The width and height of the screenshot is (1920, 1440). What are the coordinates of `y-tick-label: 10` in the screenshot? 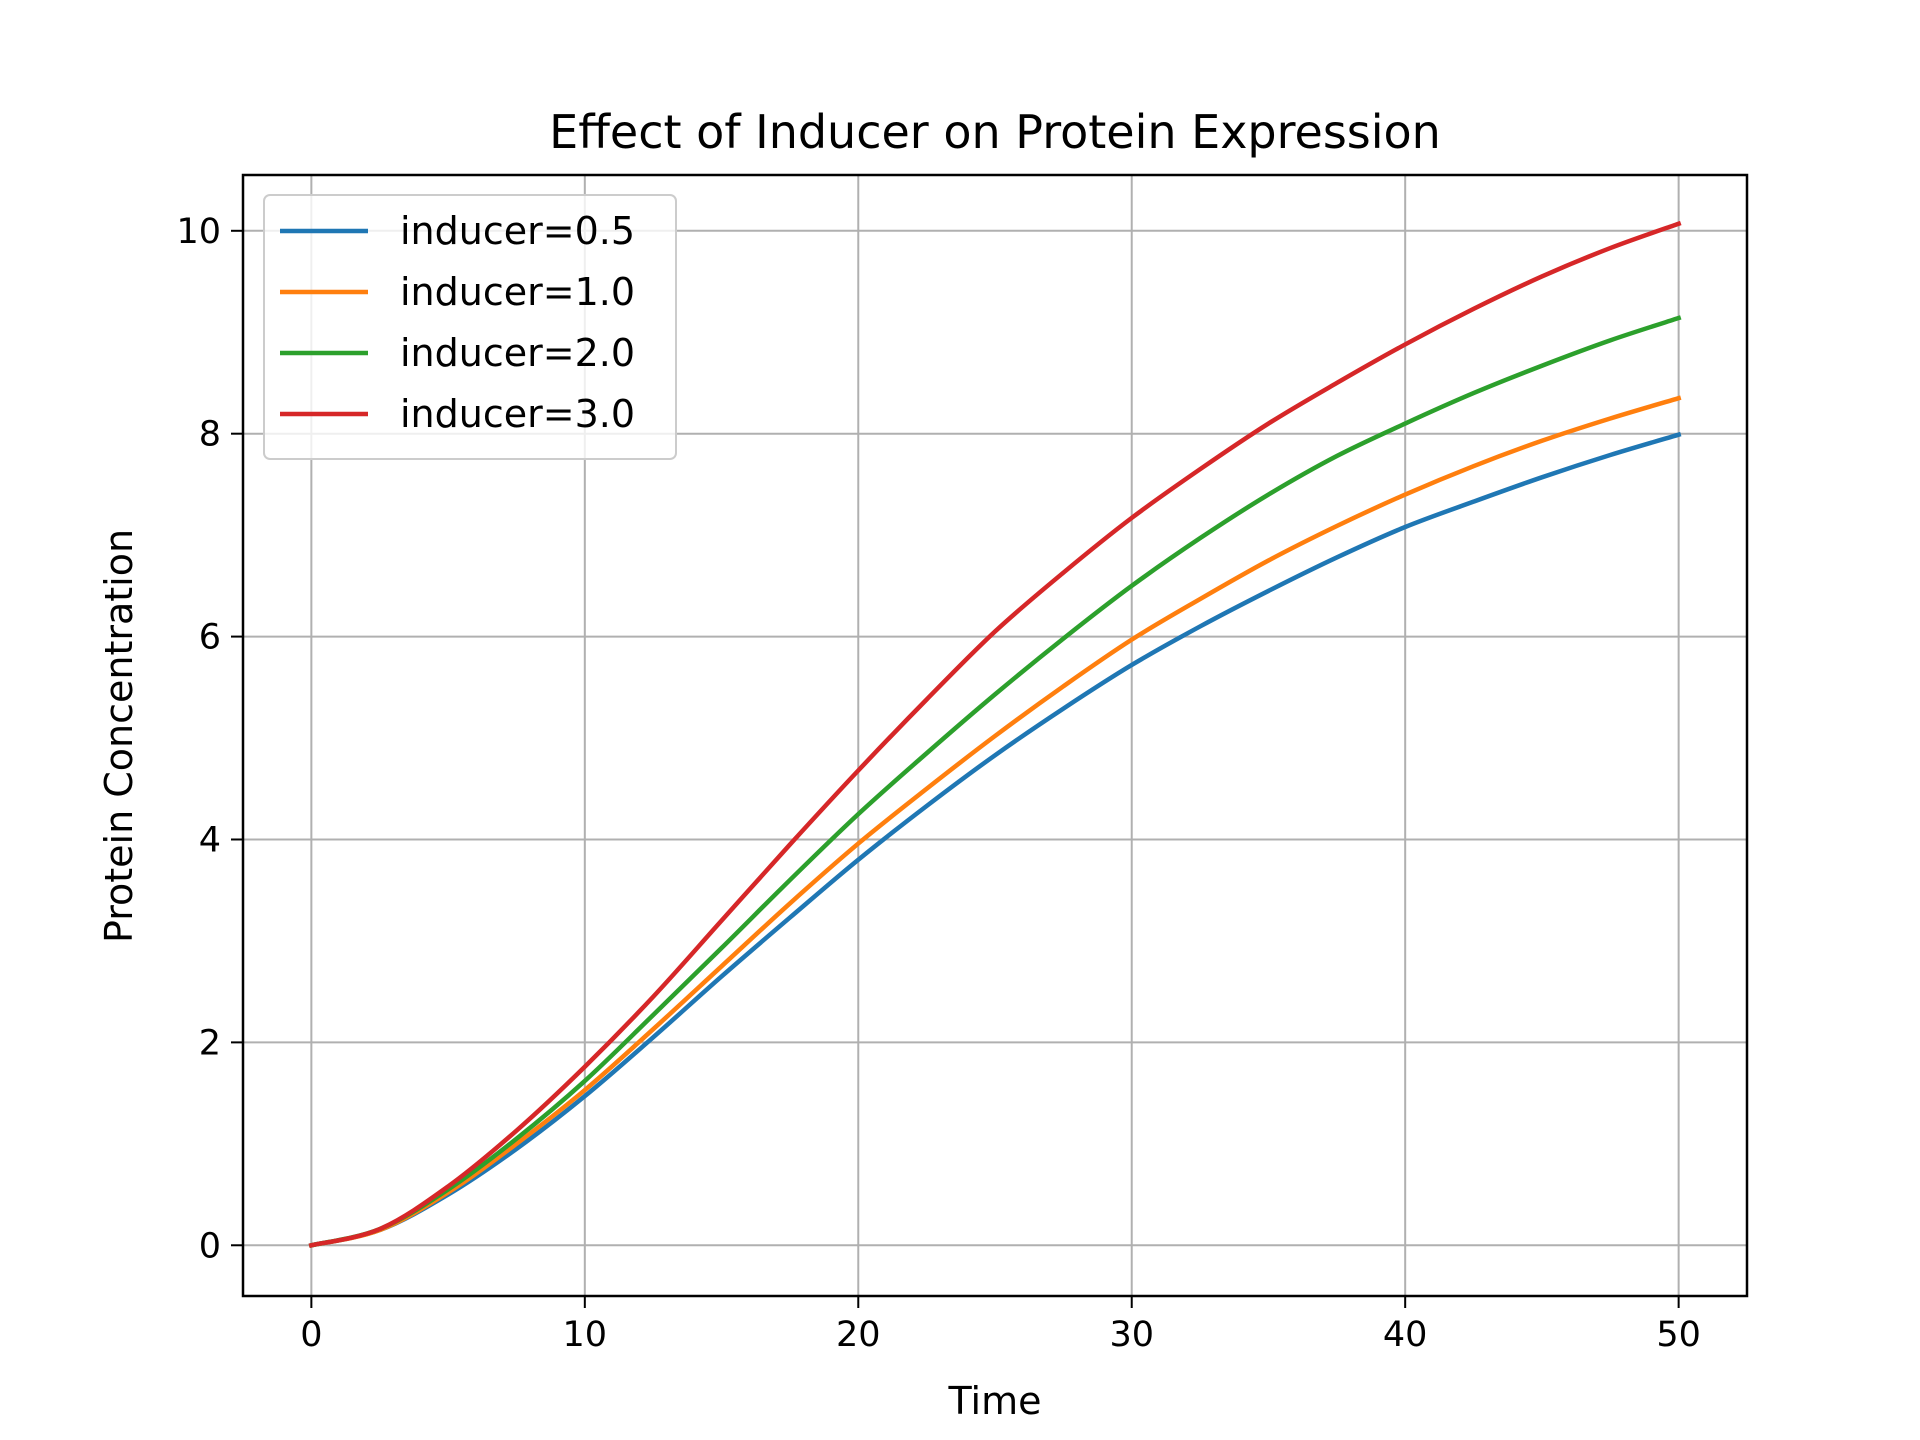 It's located at (198, 232).